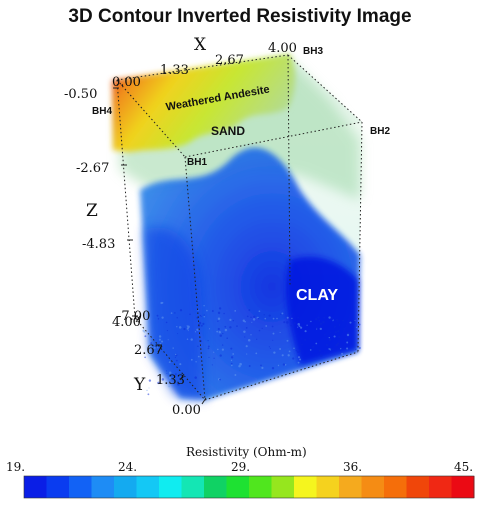 The image size is (480, 505). Describe the element at coordinates (239, 467) in the screenshot. I see `colorbar-tick-labels: 19. 24. 29. 36. 45.` at that location.